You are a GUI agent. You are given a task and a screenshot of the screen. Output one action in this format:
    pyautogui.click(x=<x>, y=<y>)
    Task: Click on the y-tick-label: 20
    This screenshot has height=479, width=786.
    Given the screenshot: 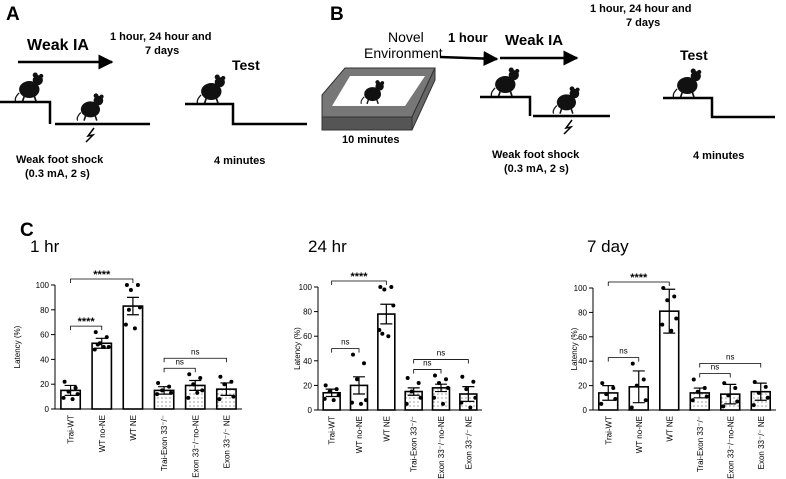 What is the action you would take?
    pyautogui.click(x=44, y=384)
    